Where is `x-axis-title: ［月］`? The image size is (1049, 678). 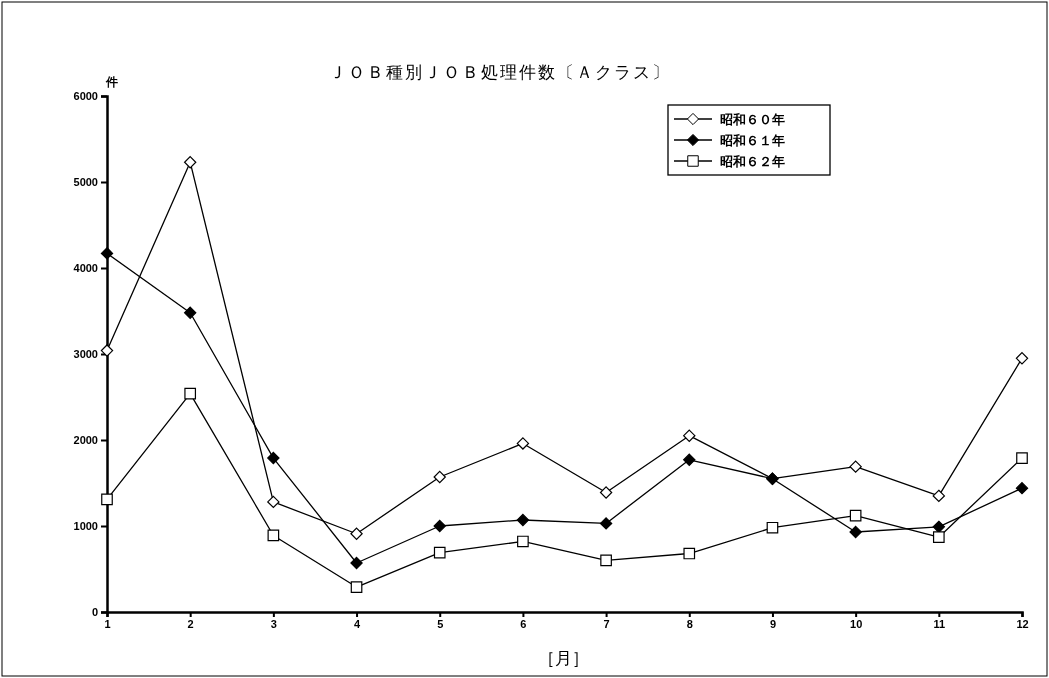 x-axis-title: ［月］ is located at coordinates (563, 658).